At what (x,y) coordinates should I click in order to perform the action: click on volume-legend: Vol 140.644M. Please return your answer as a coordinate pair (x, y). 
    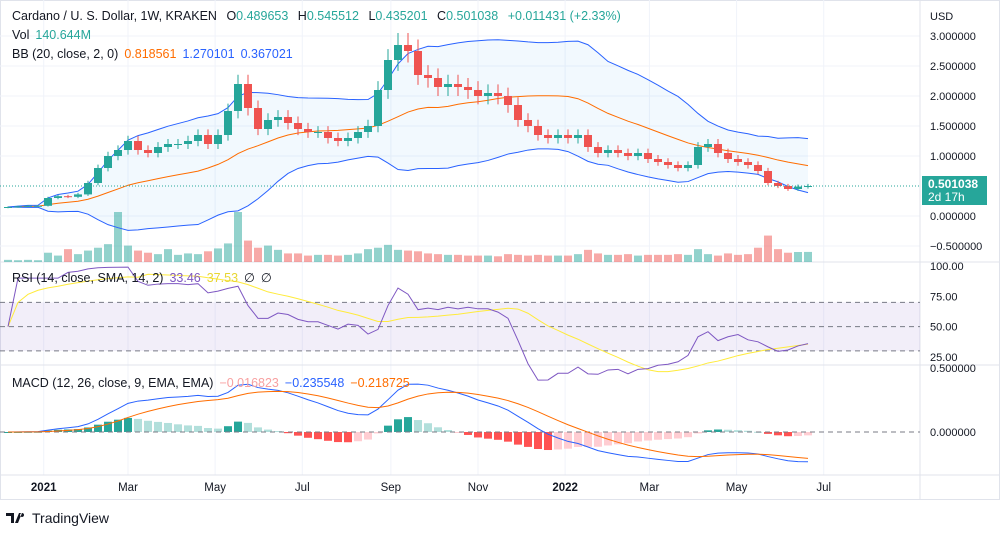
    Looking at the image, I should click on (54, 35).